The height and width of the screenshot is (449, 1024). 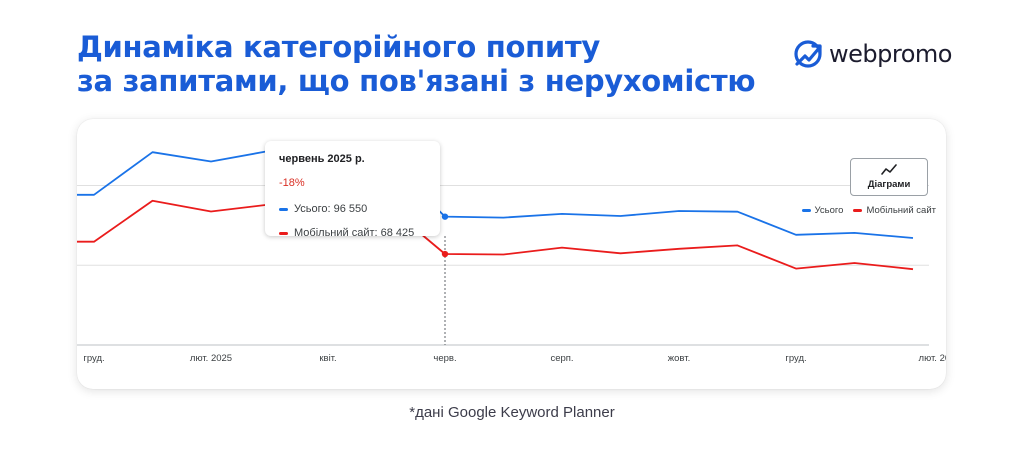 What do you see at coordinates (562, 358) in the screenshot?
I see `x-tick-label: серп.` at bounding box center [562, 358].